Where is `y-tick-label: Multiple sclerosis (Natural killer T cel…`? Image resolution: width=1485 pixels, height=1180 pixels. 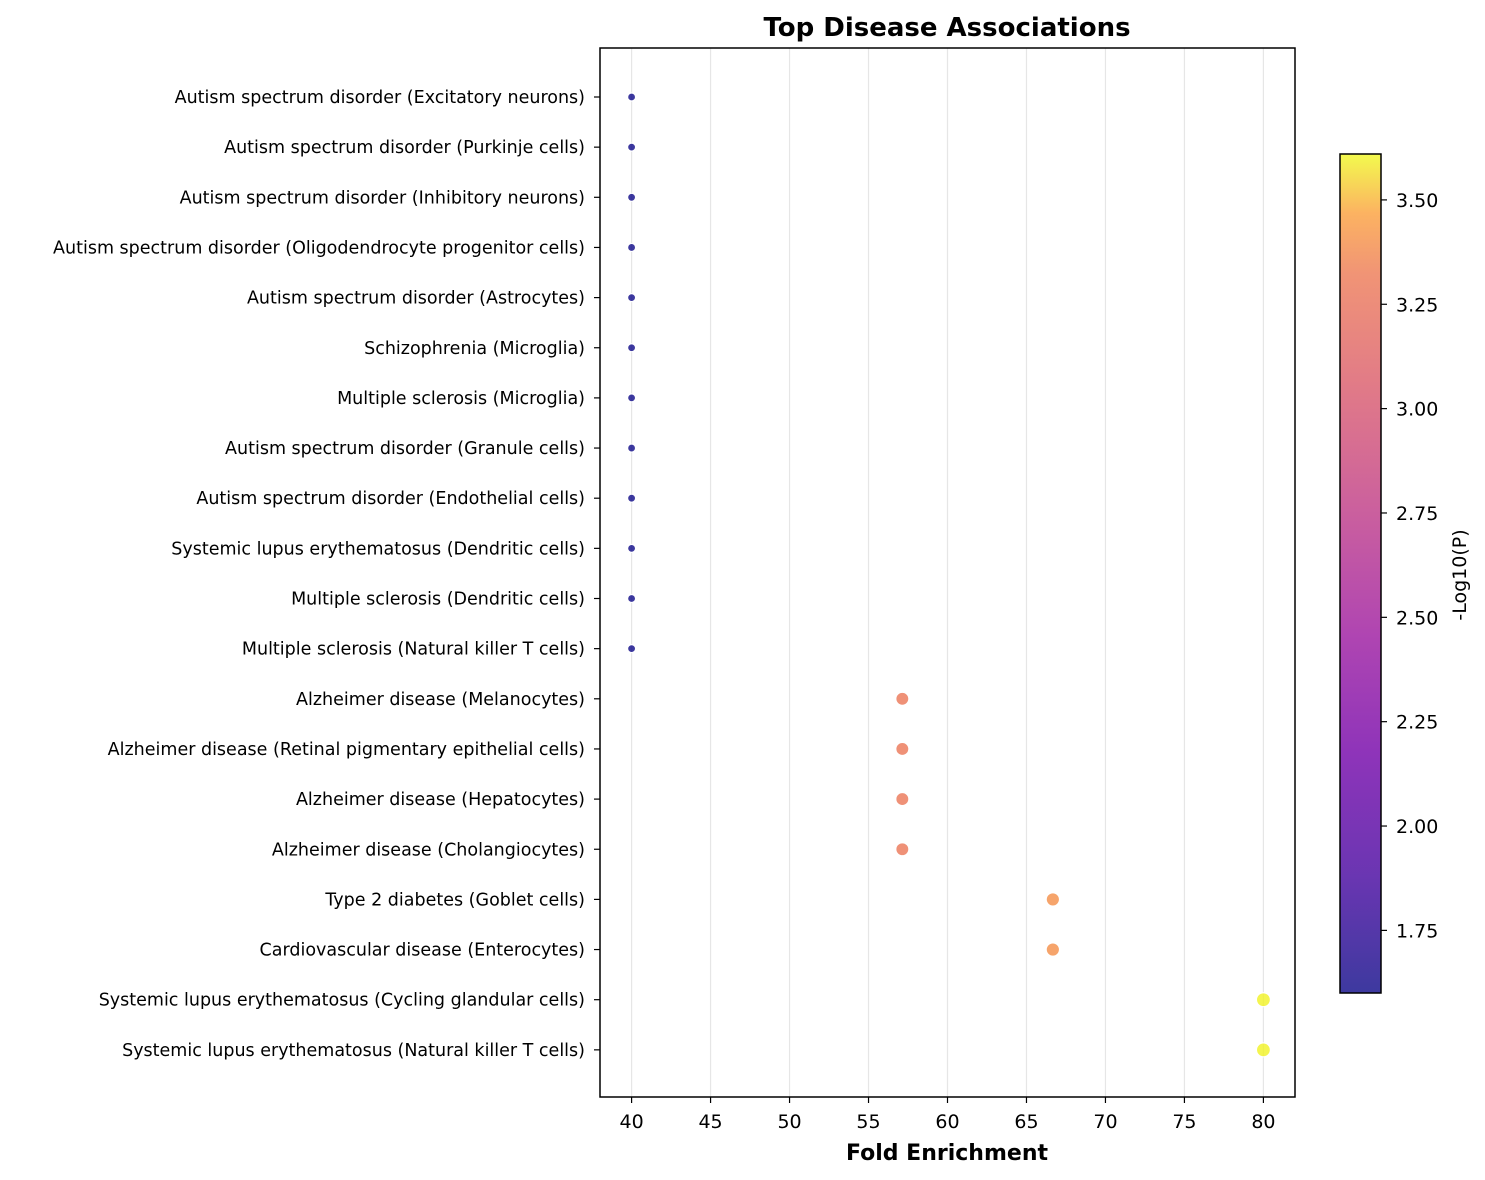 y-tick-label: Multiple sclerosis (Natural killer T cel… is located at coordinates (413, 650).